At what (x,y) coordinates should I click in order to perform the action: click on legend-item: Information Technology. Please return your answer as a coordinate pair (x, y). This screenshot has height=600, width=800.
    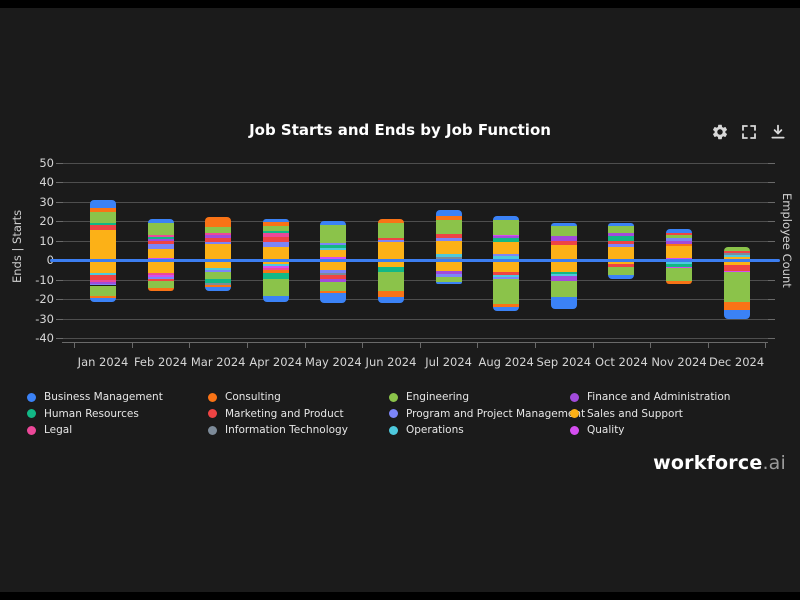
    Looking at the image, I should click on (298, 430).